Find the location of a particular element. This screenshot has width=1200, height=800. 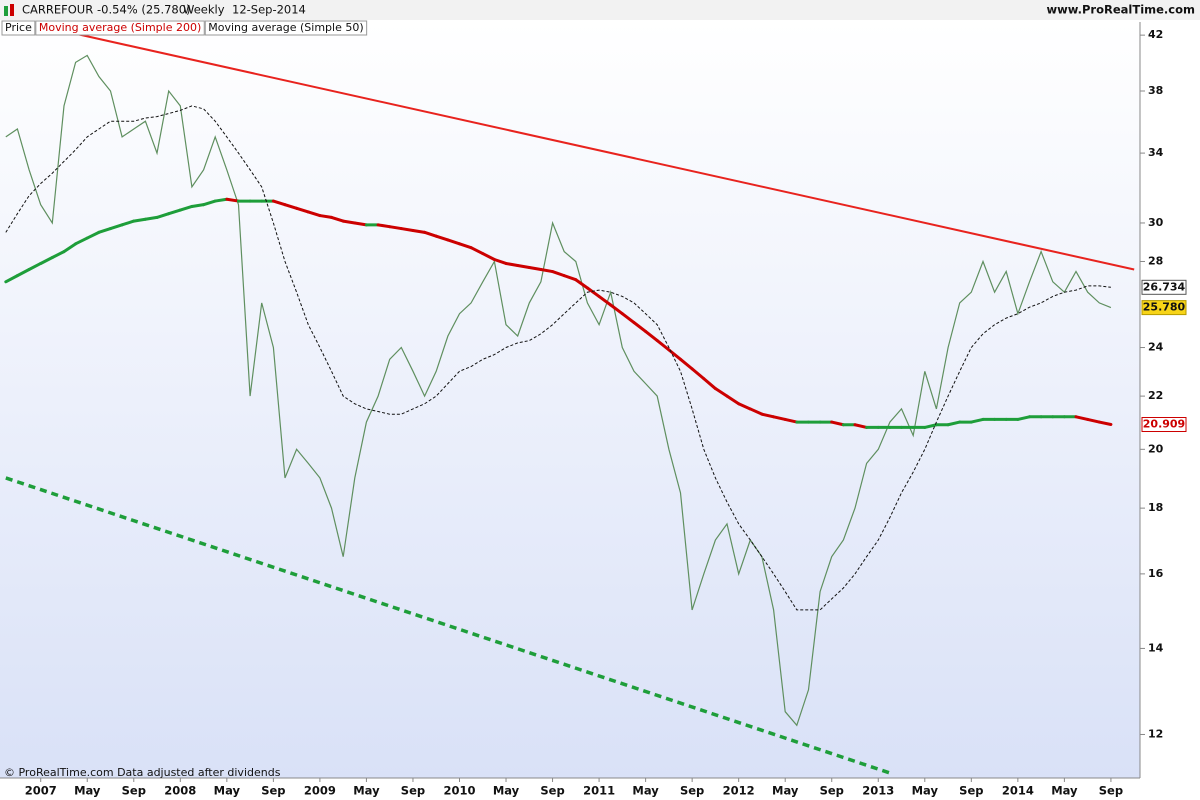

y-tick-label: 18 is located at coordinates (1155, 507).